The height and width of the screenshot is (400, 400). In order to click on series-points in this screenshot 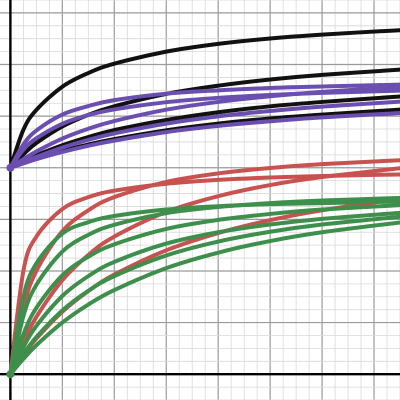, I will do `click(10, 271)`.